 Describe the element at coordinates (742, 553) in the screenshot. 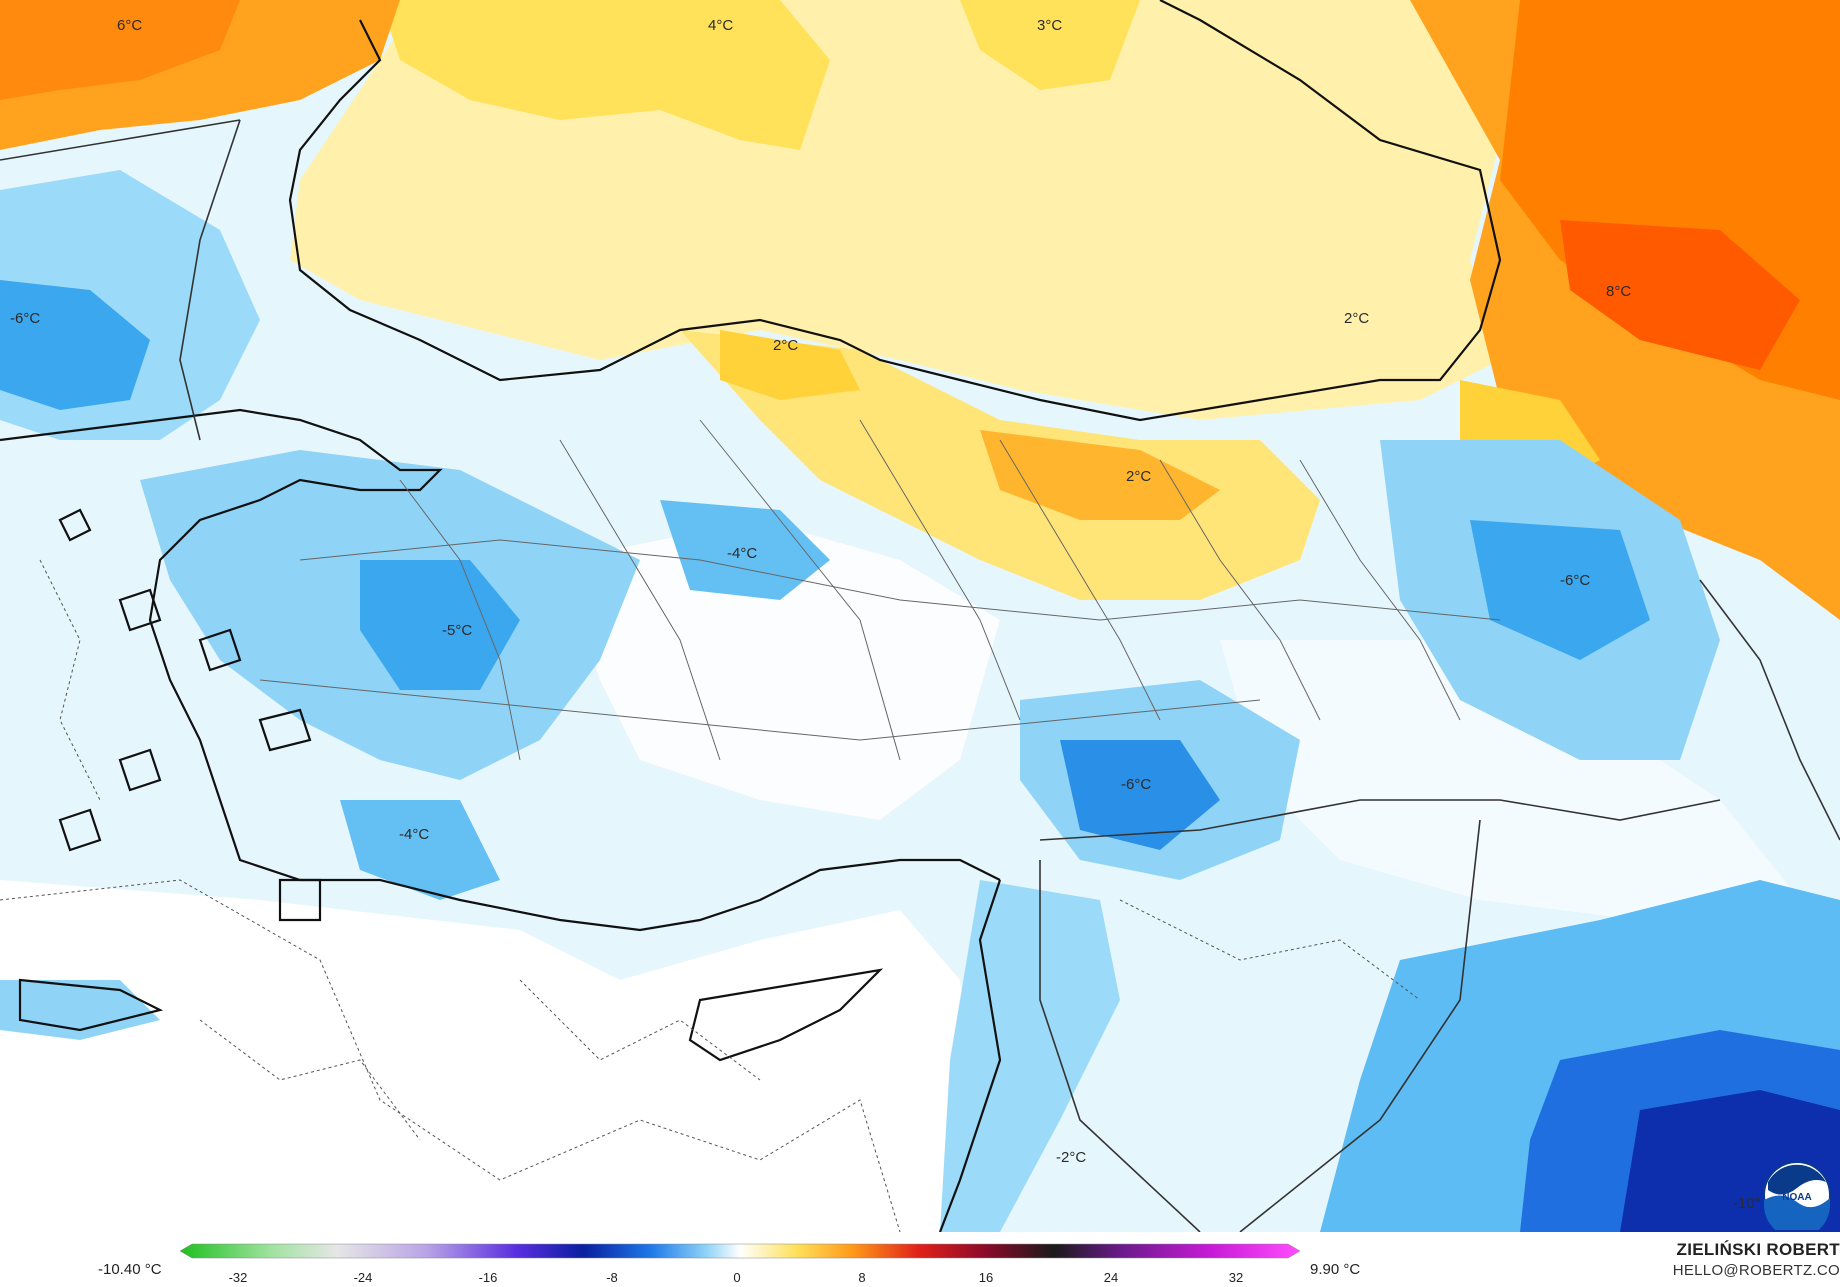

I see `map-label-m4c-central: -4°C` at that location.